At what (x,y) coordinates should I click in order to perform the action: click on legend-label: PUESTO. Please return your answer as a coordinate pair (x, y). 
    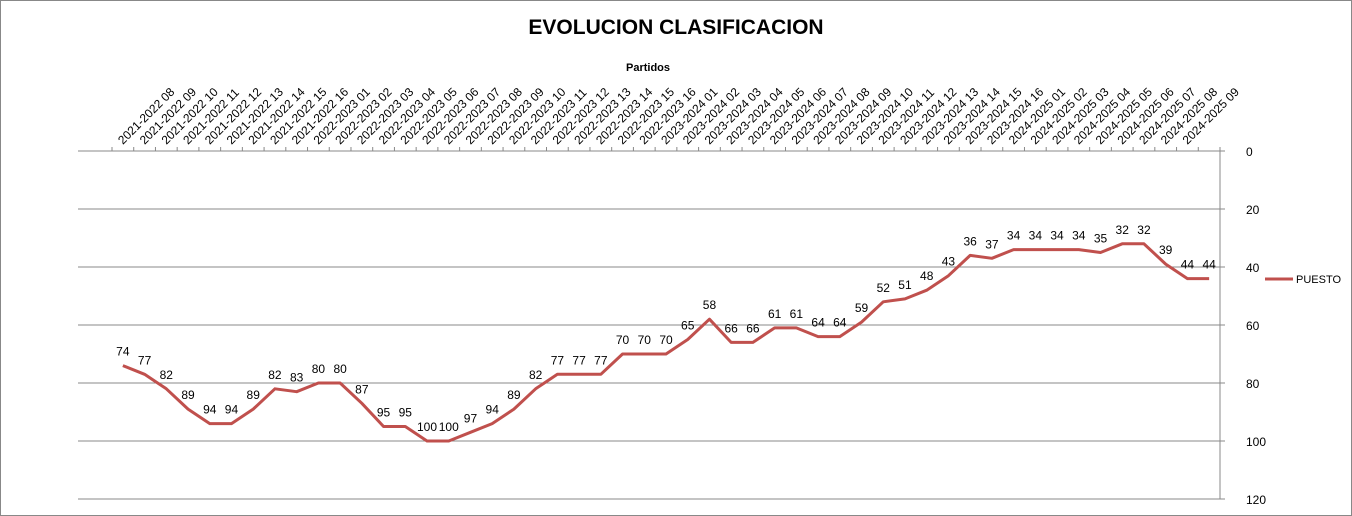
    Looking at the image, I should click on (1318, 280).